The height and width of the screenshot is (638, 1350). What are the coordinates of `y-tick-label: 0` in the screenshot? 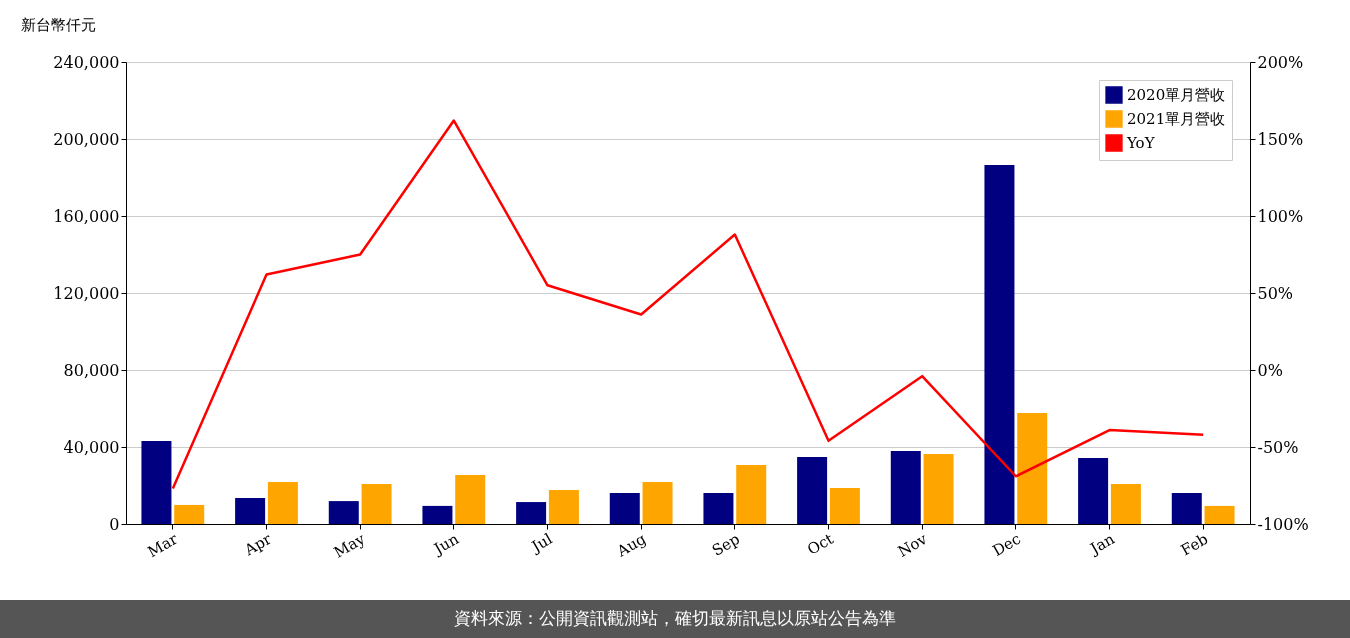 It's located at (114, 524).